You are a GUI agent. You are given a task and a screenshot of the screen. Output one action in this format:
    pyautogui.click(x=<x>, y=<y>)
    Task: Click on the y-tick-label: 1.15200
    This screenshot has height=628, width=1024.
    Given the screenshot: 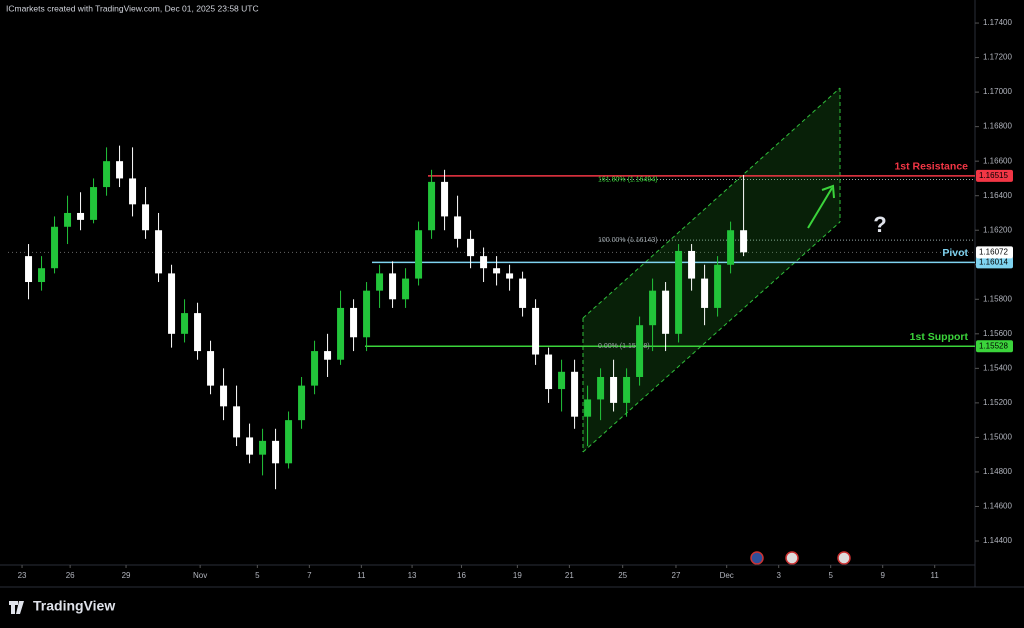 What is the action you would take?
    pyautogui.click(x=997, y=402)
    